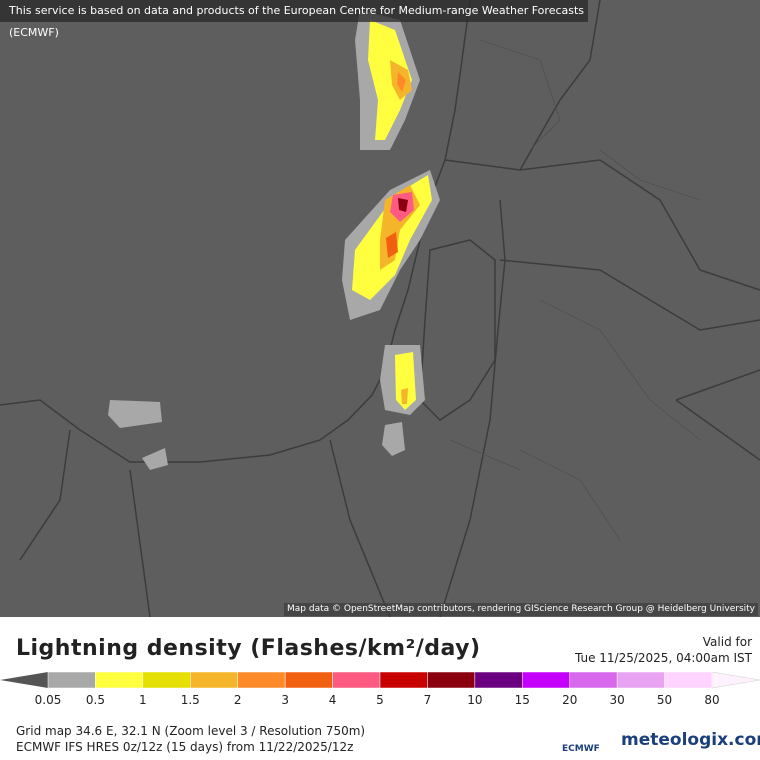  I want to click on colorbar: 0.05 0.5 1 1.5 2 3 4 5 7 10 15 20 30 50 80, so click(380, 689).